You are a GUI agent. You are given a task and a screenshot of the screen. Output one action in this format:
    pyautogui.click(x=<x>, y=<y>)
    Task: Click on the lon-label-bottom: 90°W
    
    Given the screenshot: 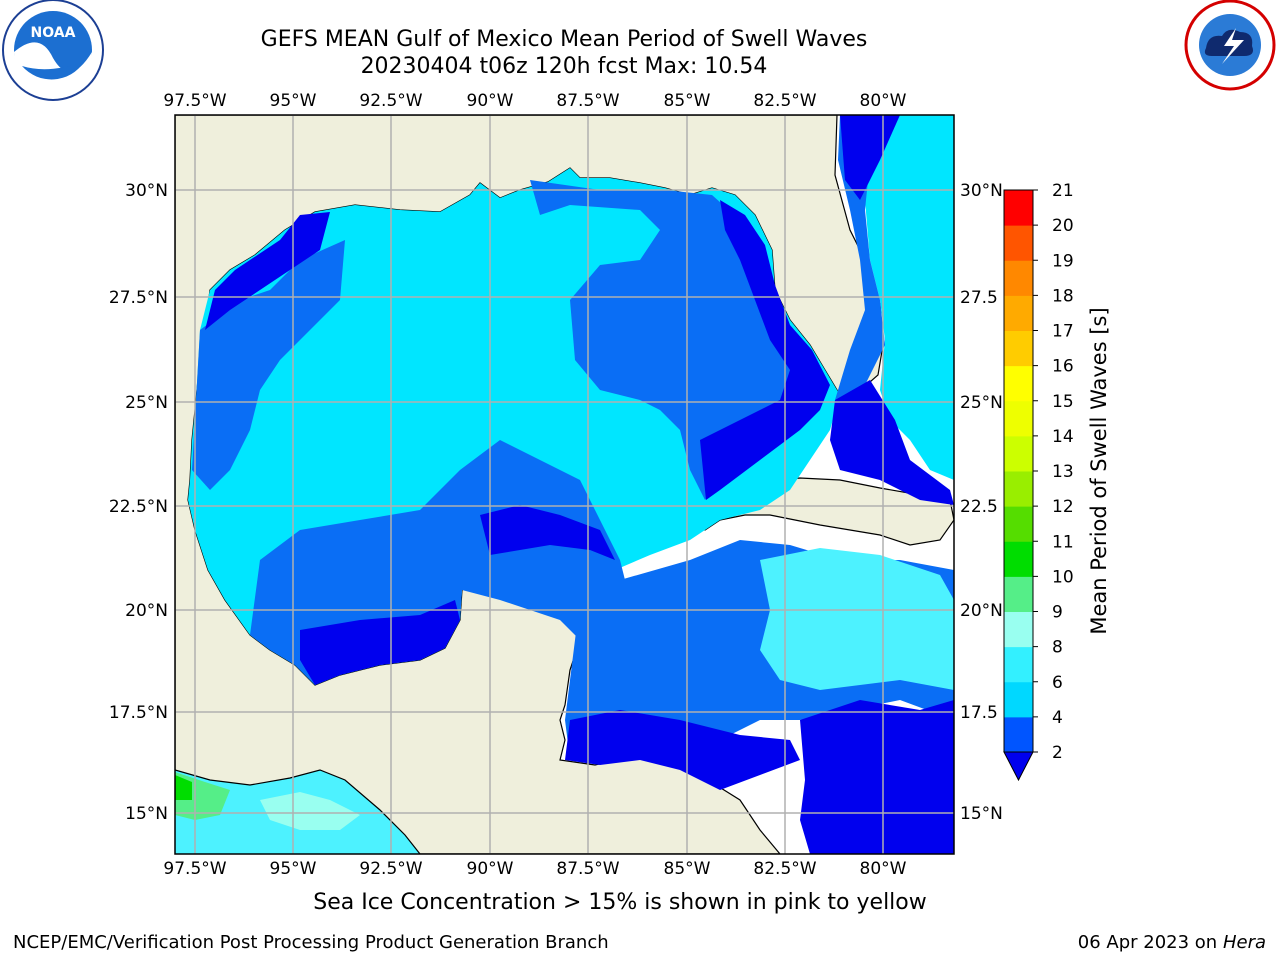 What is the action you would take?
    pyautogui.click(x=490, y=869)
    